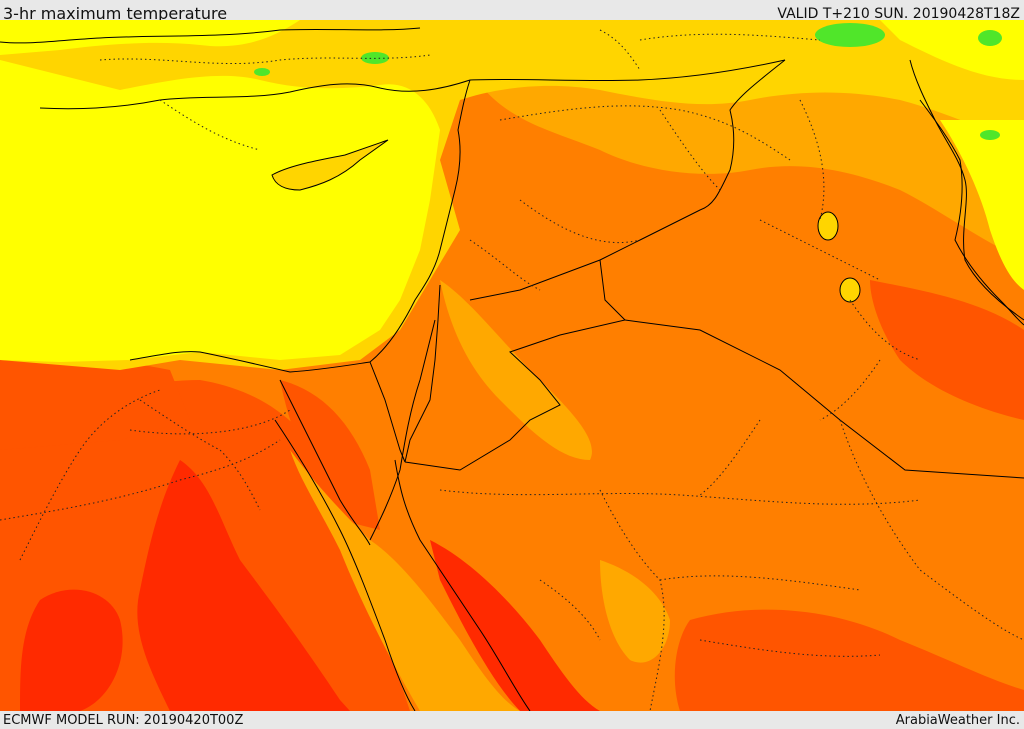 This screenshot has width=1024, height=729. Describe the element at coordinates (330, 455) in the screenshot. I see `hot-core-sinai` at that location.